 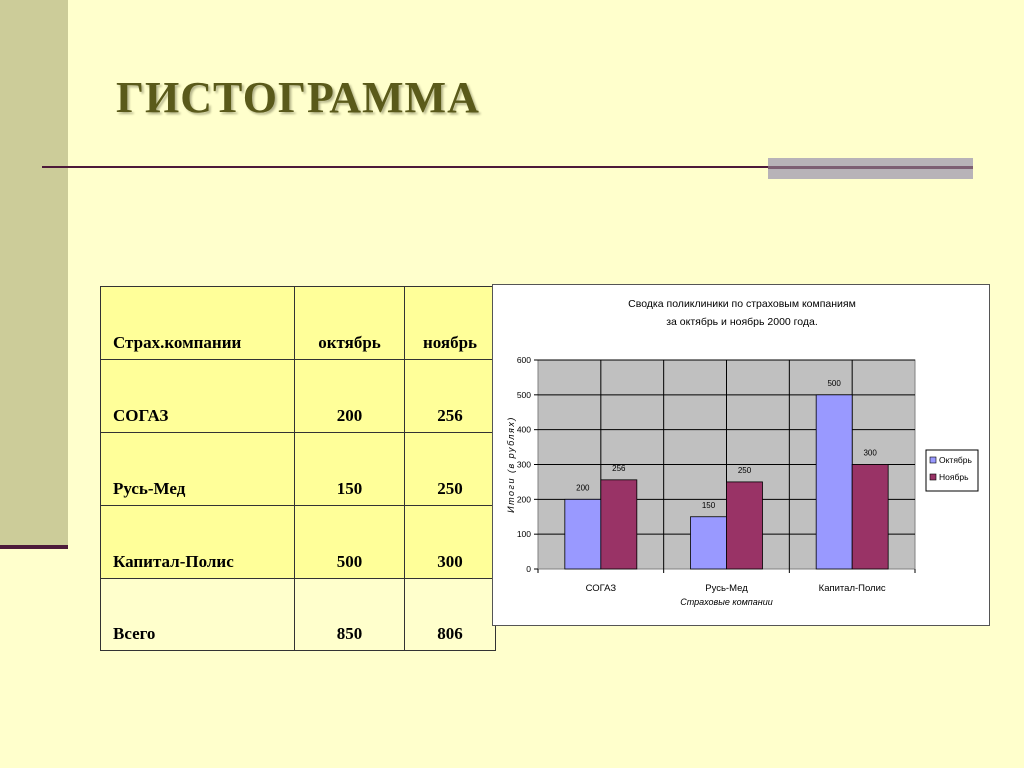 I want to click on cell-november: 256, so click(x=450, y=396).